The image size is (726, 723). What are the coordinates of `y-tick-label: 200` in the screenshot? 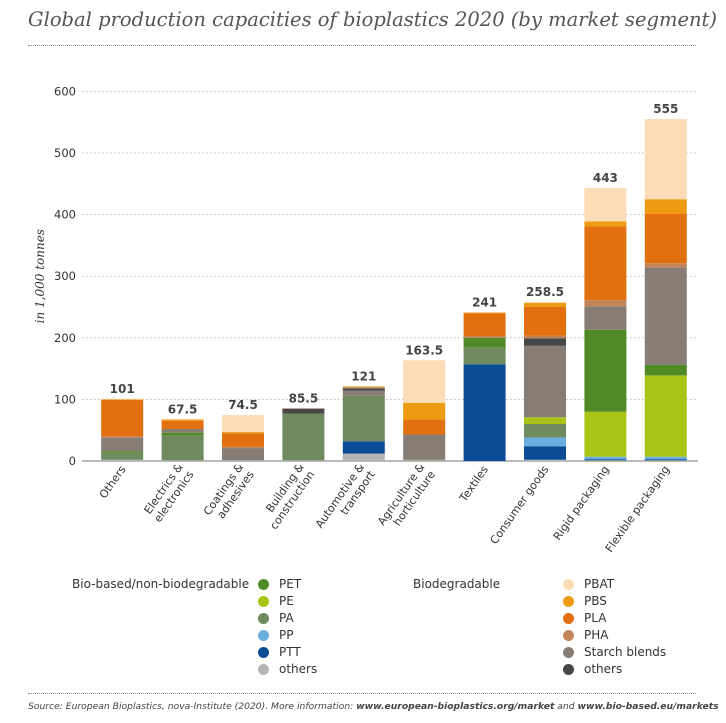 It's located at (65, 338).